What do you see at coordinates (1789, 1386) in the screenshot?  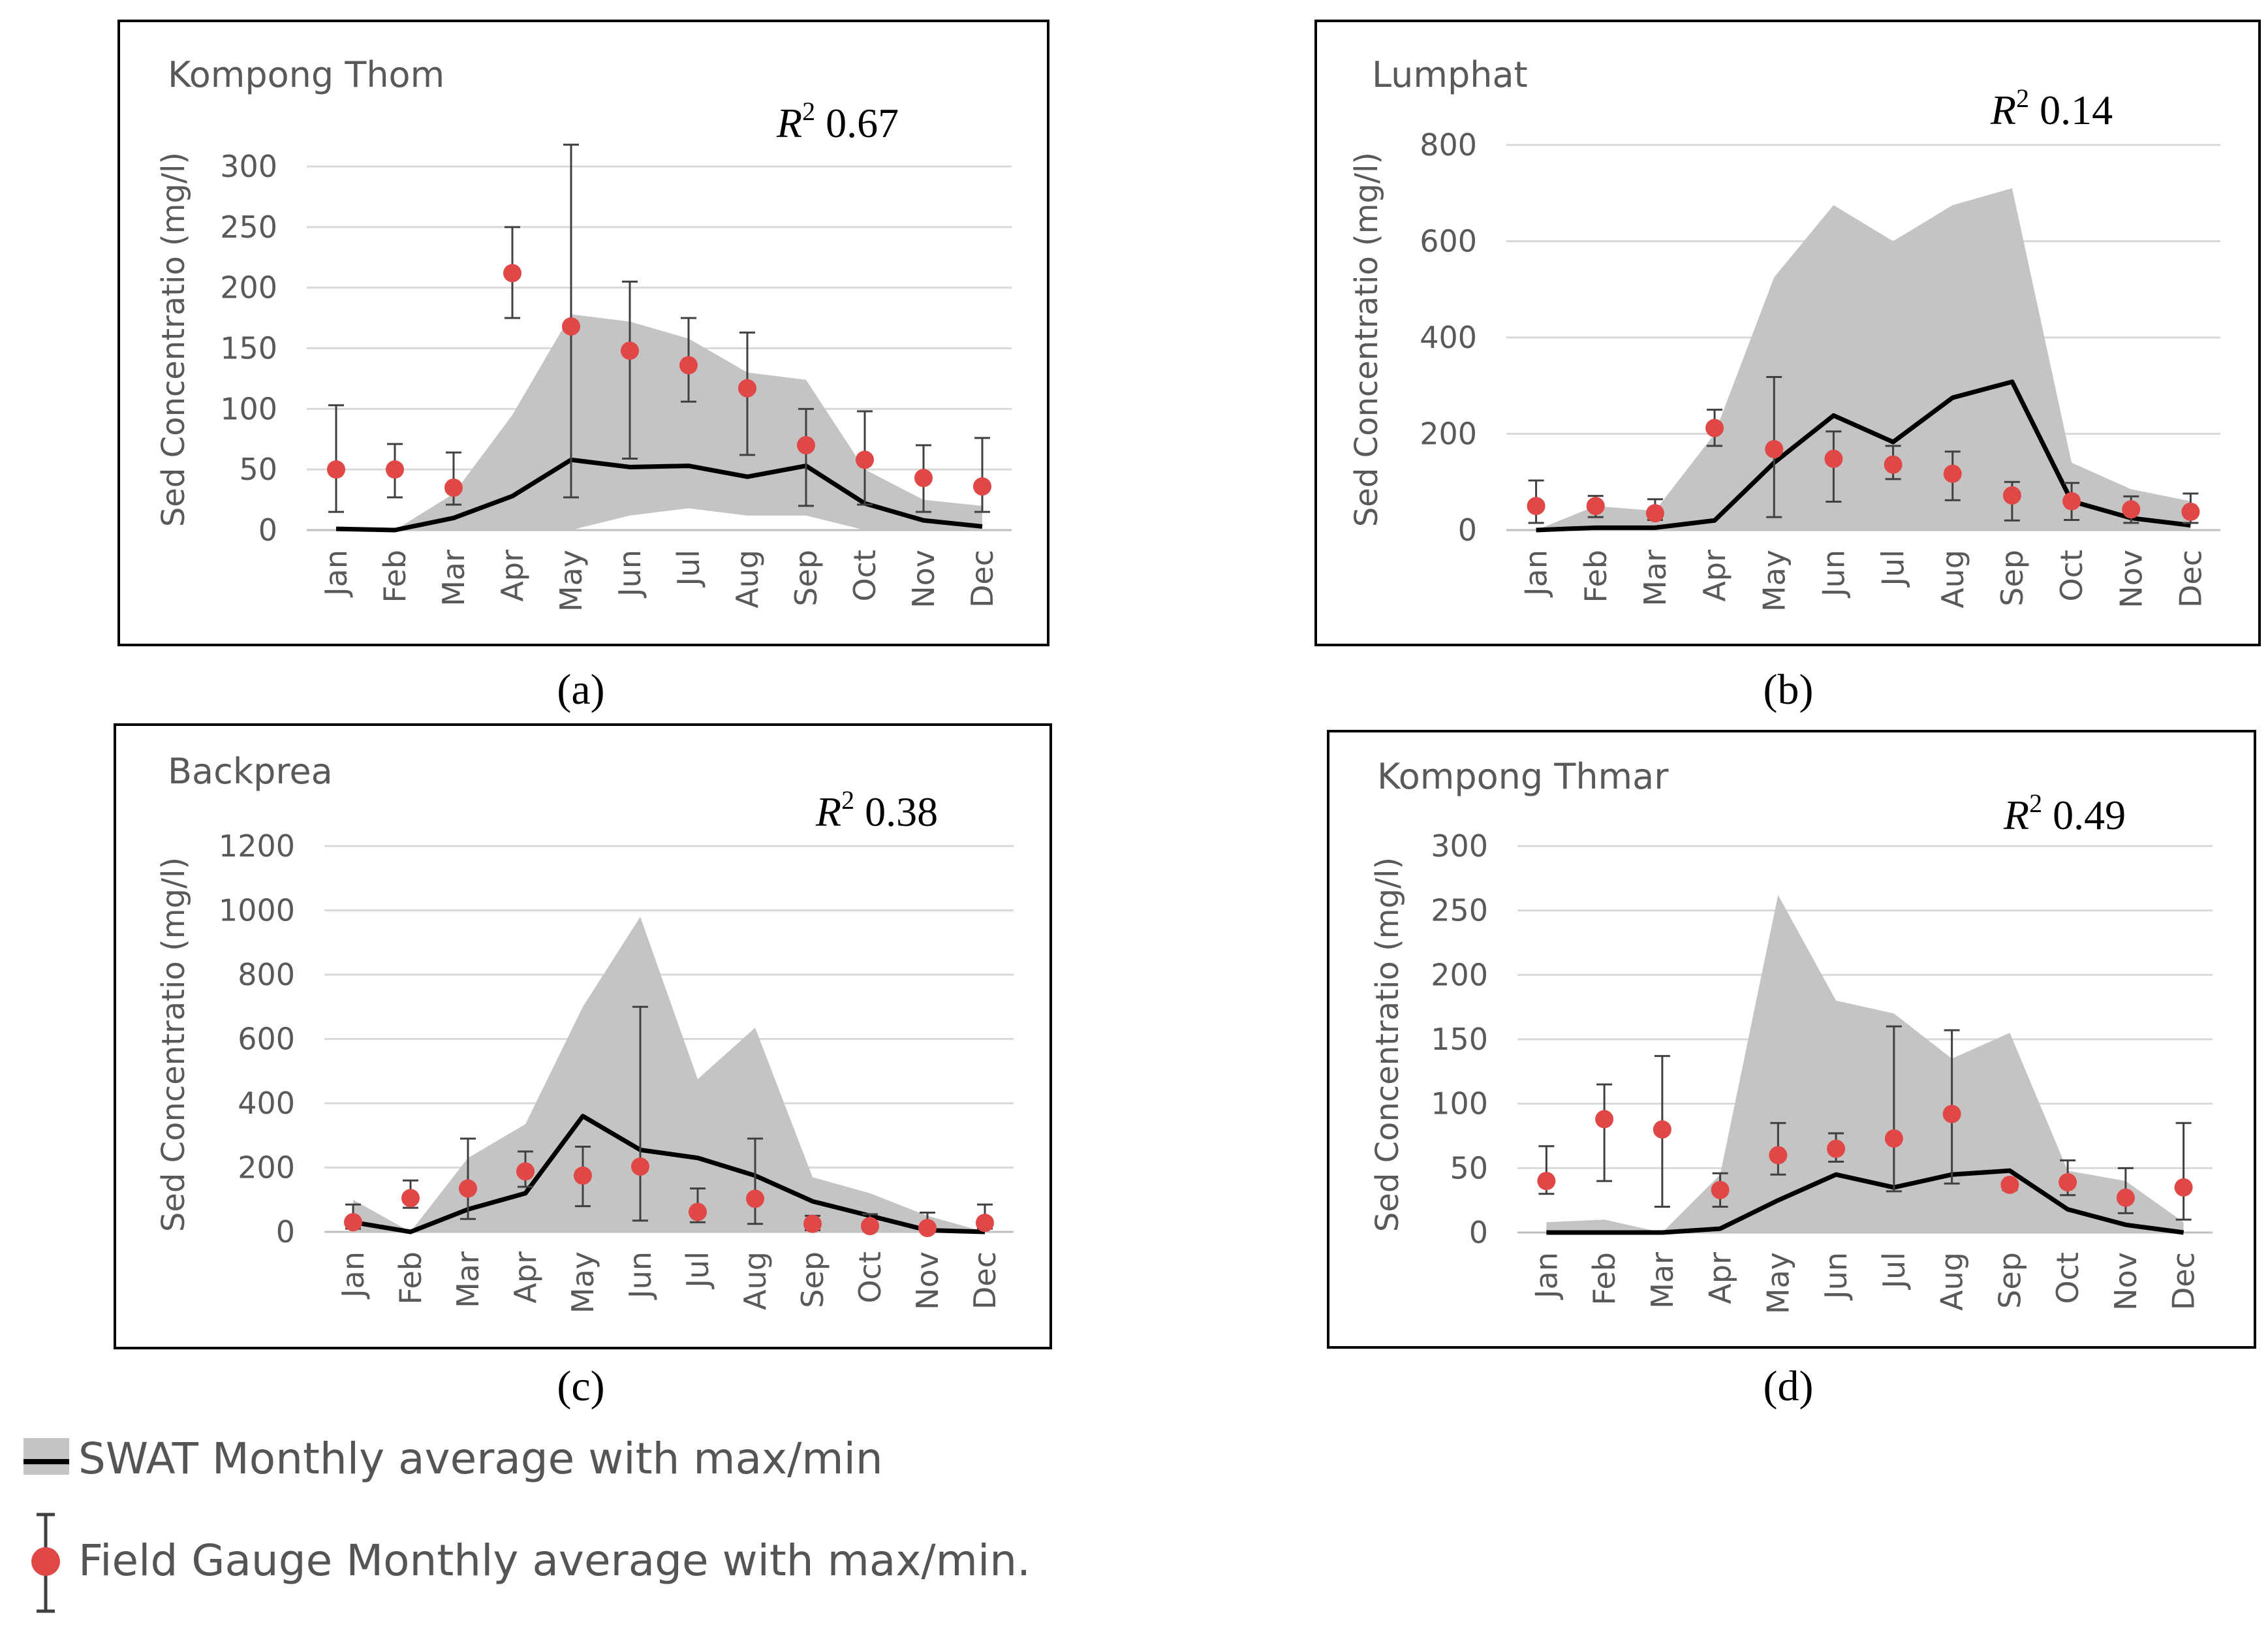 I see `panel-caption: (d)` at bounding box center [1789, 1386].